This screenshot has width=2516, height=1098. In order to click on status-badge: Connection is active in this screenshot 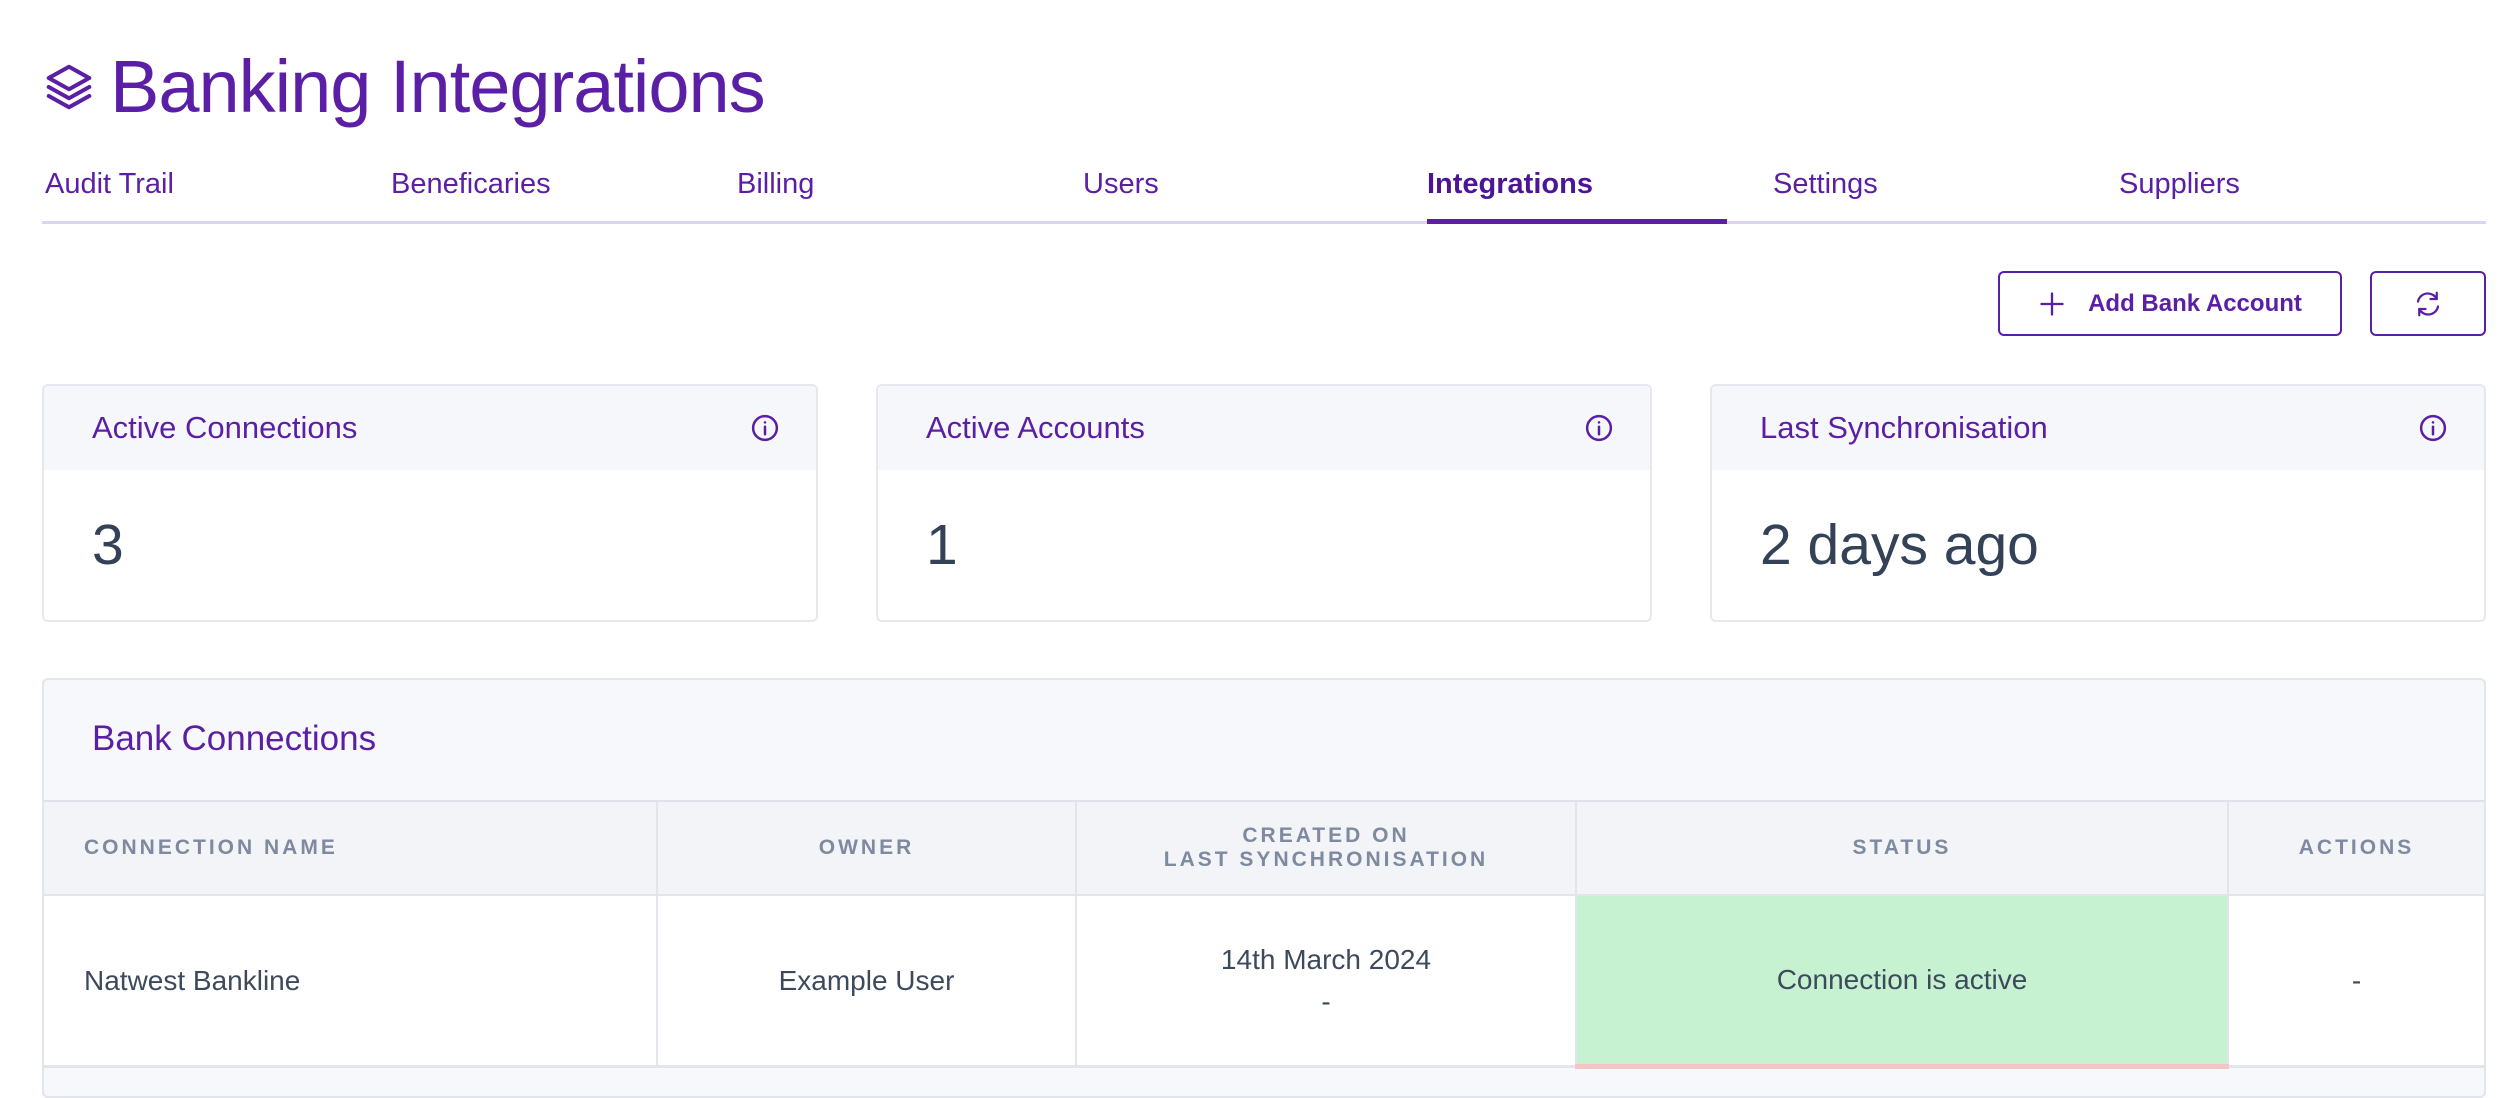, I will do `click(1902, 982)`.